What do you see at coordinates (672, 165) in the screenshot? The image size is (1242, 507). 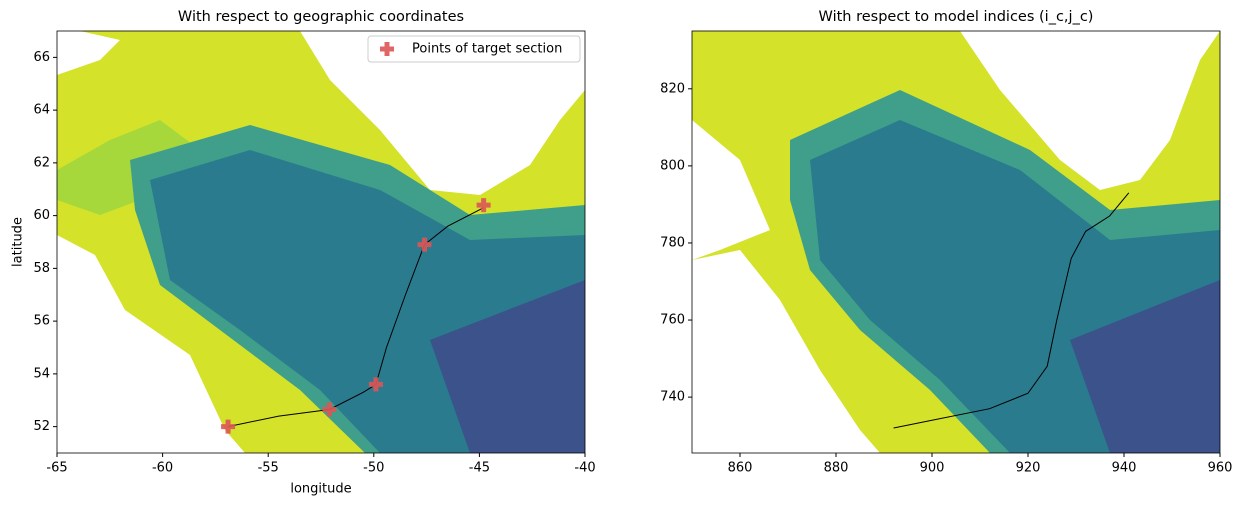 I see `y-tick-label: 800` at bounding box center [672, 165].